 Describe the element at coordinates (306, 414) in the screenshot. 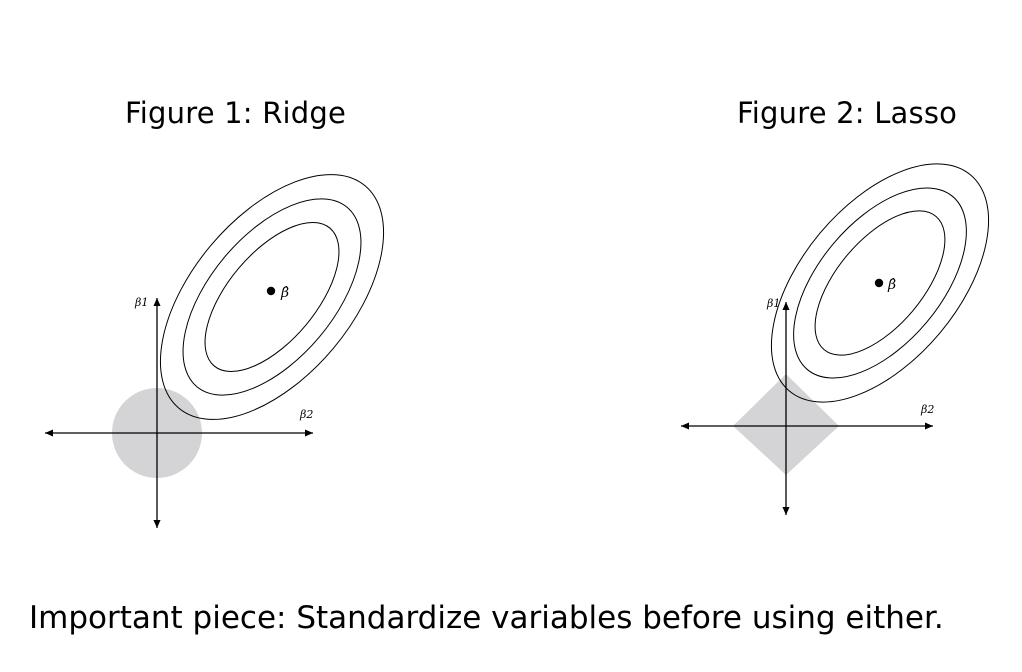

I see `ridge-beta2-label: β2` at that location.